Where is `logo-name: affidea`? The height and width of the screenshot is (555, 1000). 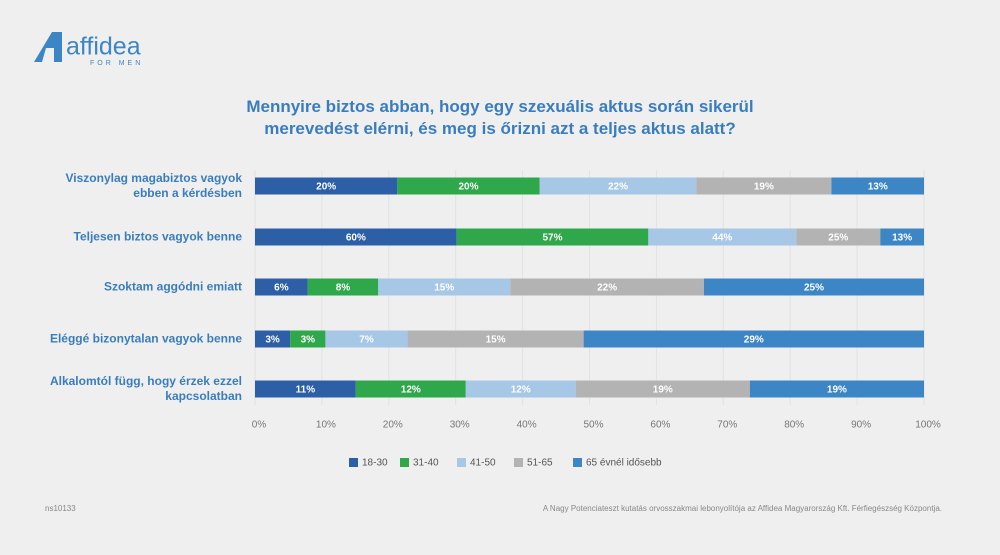
logo-name: affidea is located at coordinates (103, 47).